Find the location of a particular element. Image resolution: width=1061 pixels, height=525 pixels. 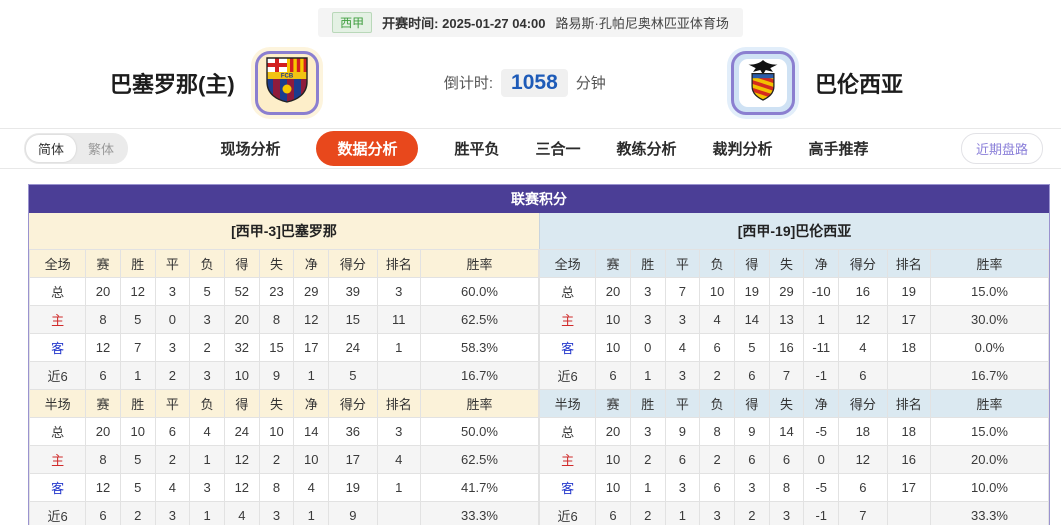

tab-0: 现场分析 is located at coordinates (250, 149).